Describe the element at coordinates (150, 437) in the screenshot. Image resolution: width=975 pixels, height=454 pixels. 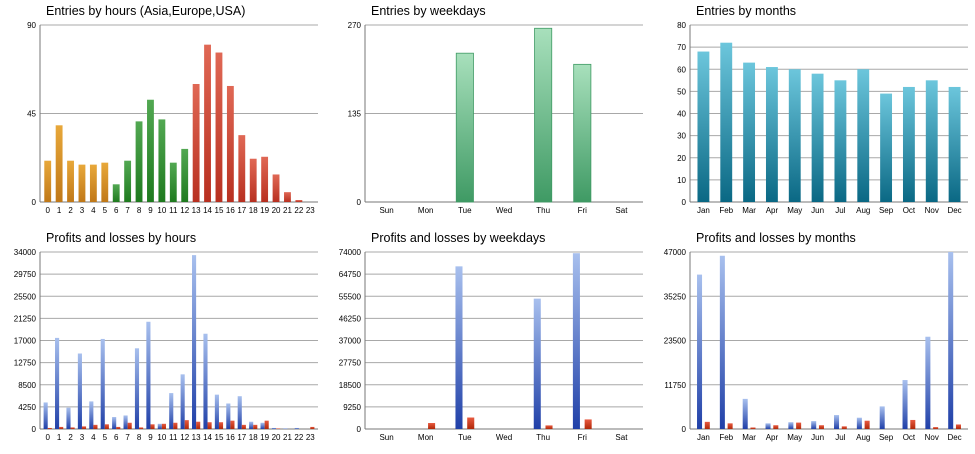
I see `x-tick-label: 9` at that location.